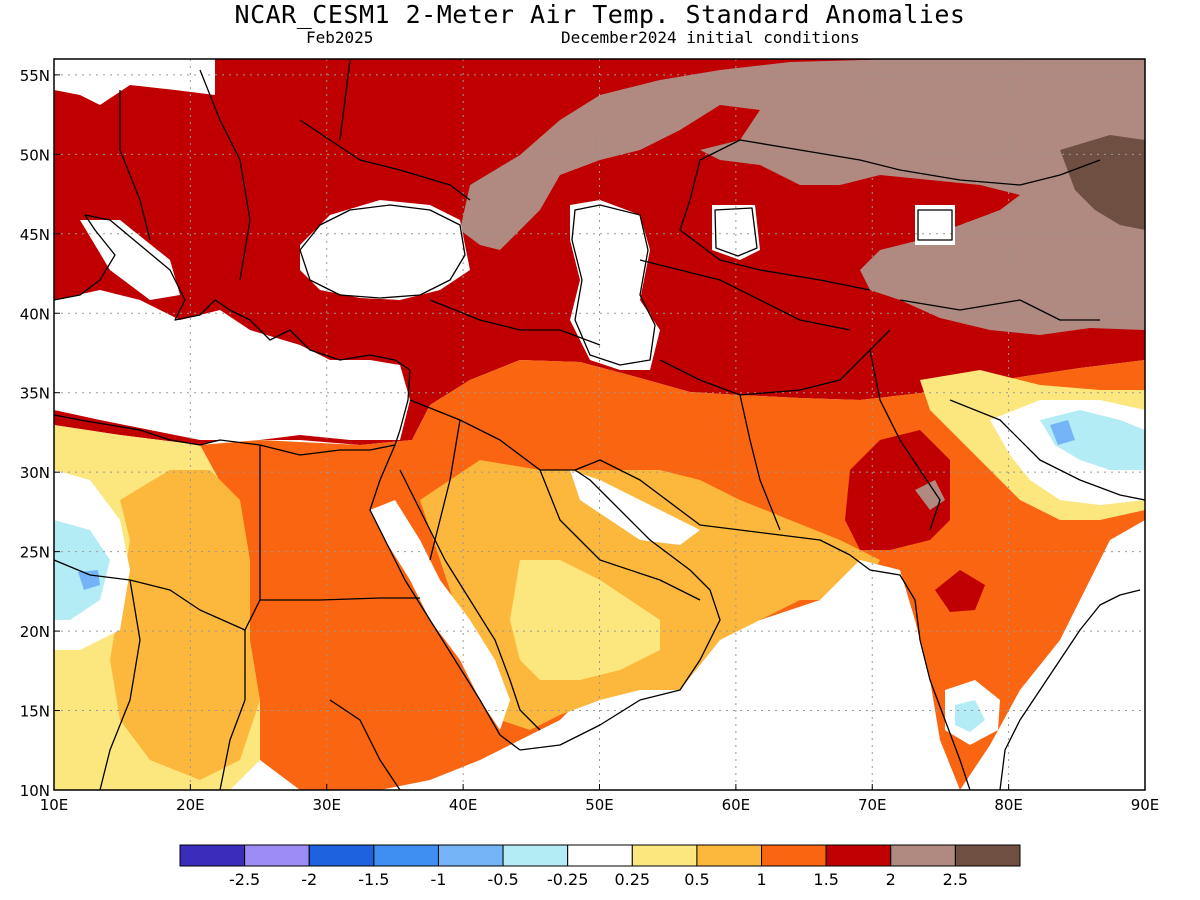 This screenshot has height=900, width=1200. Describe the element at coordinates (1008, 805) in the screenshot. I see `lon-tick-label: 80E` at that location.